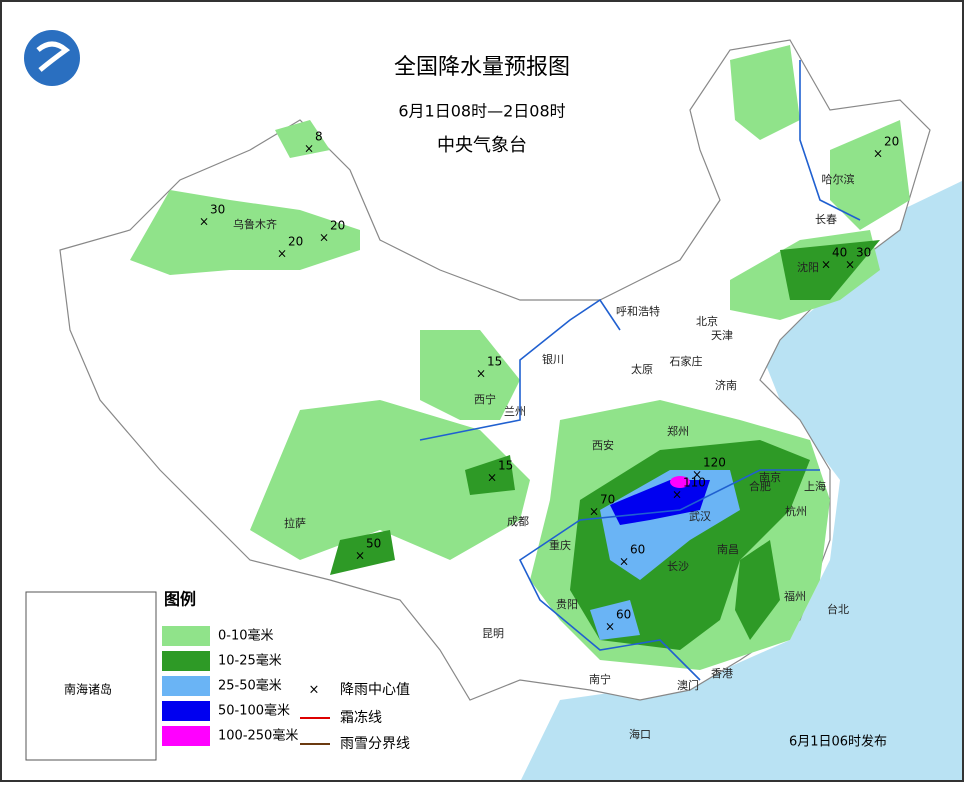 Image resolution: width=964 pixels, height=786 pixels. Describe the element at coordinates (838, 609) in the screenshot. I see `city-label: 台北` at that location.